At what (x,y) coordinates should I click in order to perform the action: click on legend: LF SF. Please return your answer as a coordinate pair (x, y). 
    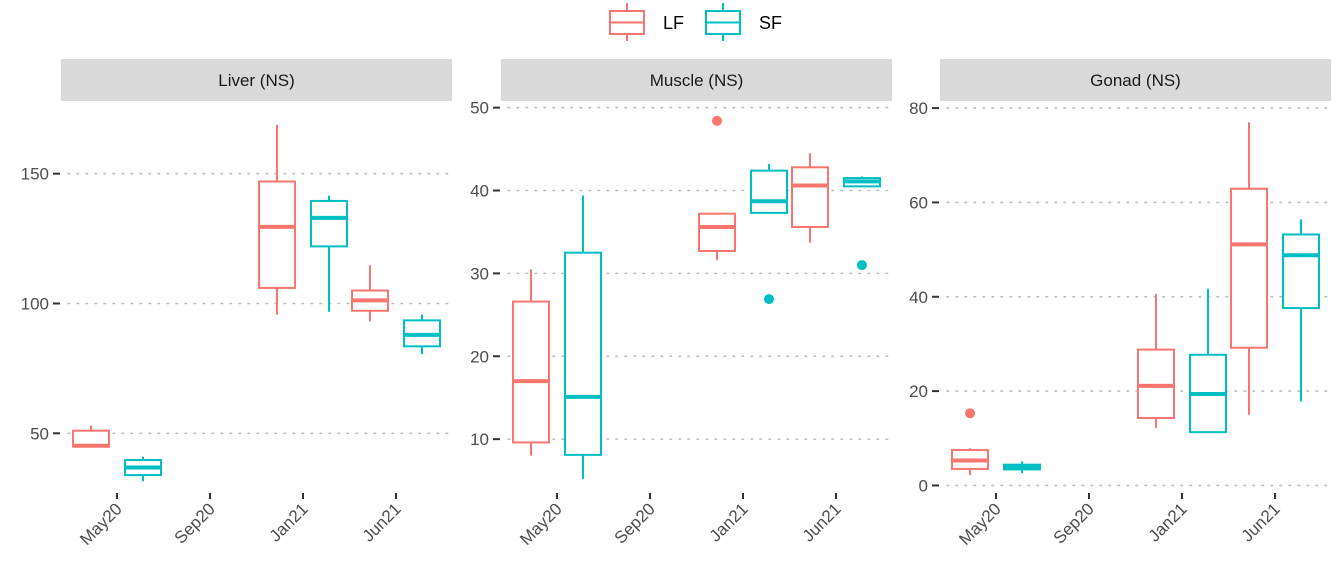
    Looking at the image, I should click on (695, 22).